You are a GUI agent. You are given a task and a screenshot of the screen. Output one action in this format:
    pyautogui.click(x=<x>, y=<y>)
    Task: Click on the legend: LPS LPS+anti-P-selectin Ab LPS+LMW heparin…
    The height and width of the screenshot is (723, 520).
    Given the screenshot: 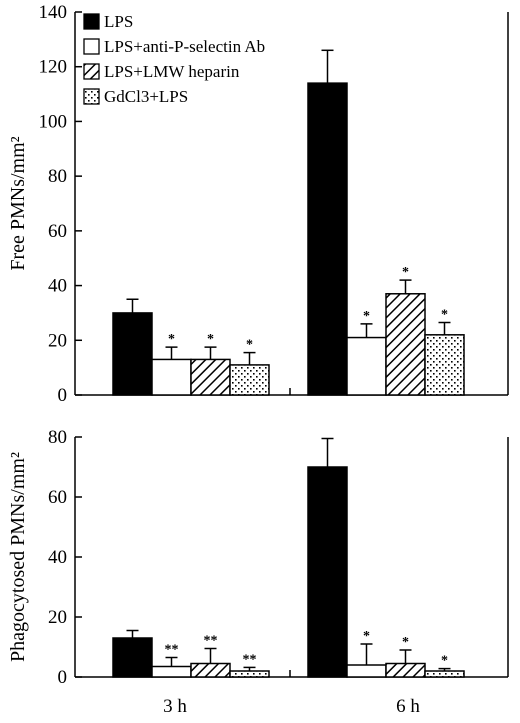 What is the action you would take?
    pyautogui.click(x=174, y=59)
    